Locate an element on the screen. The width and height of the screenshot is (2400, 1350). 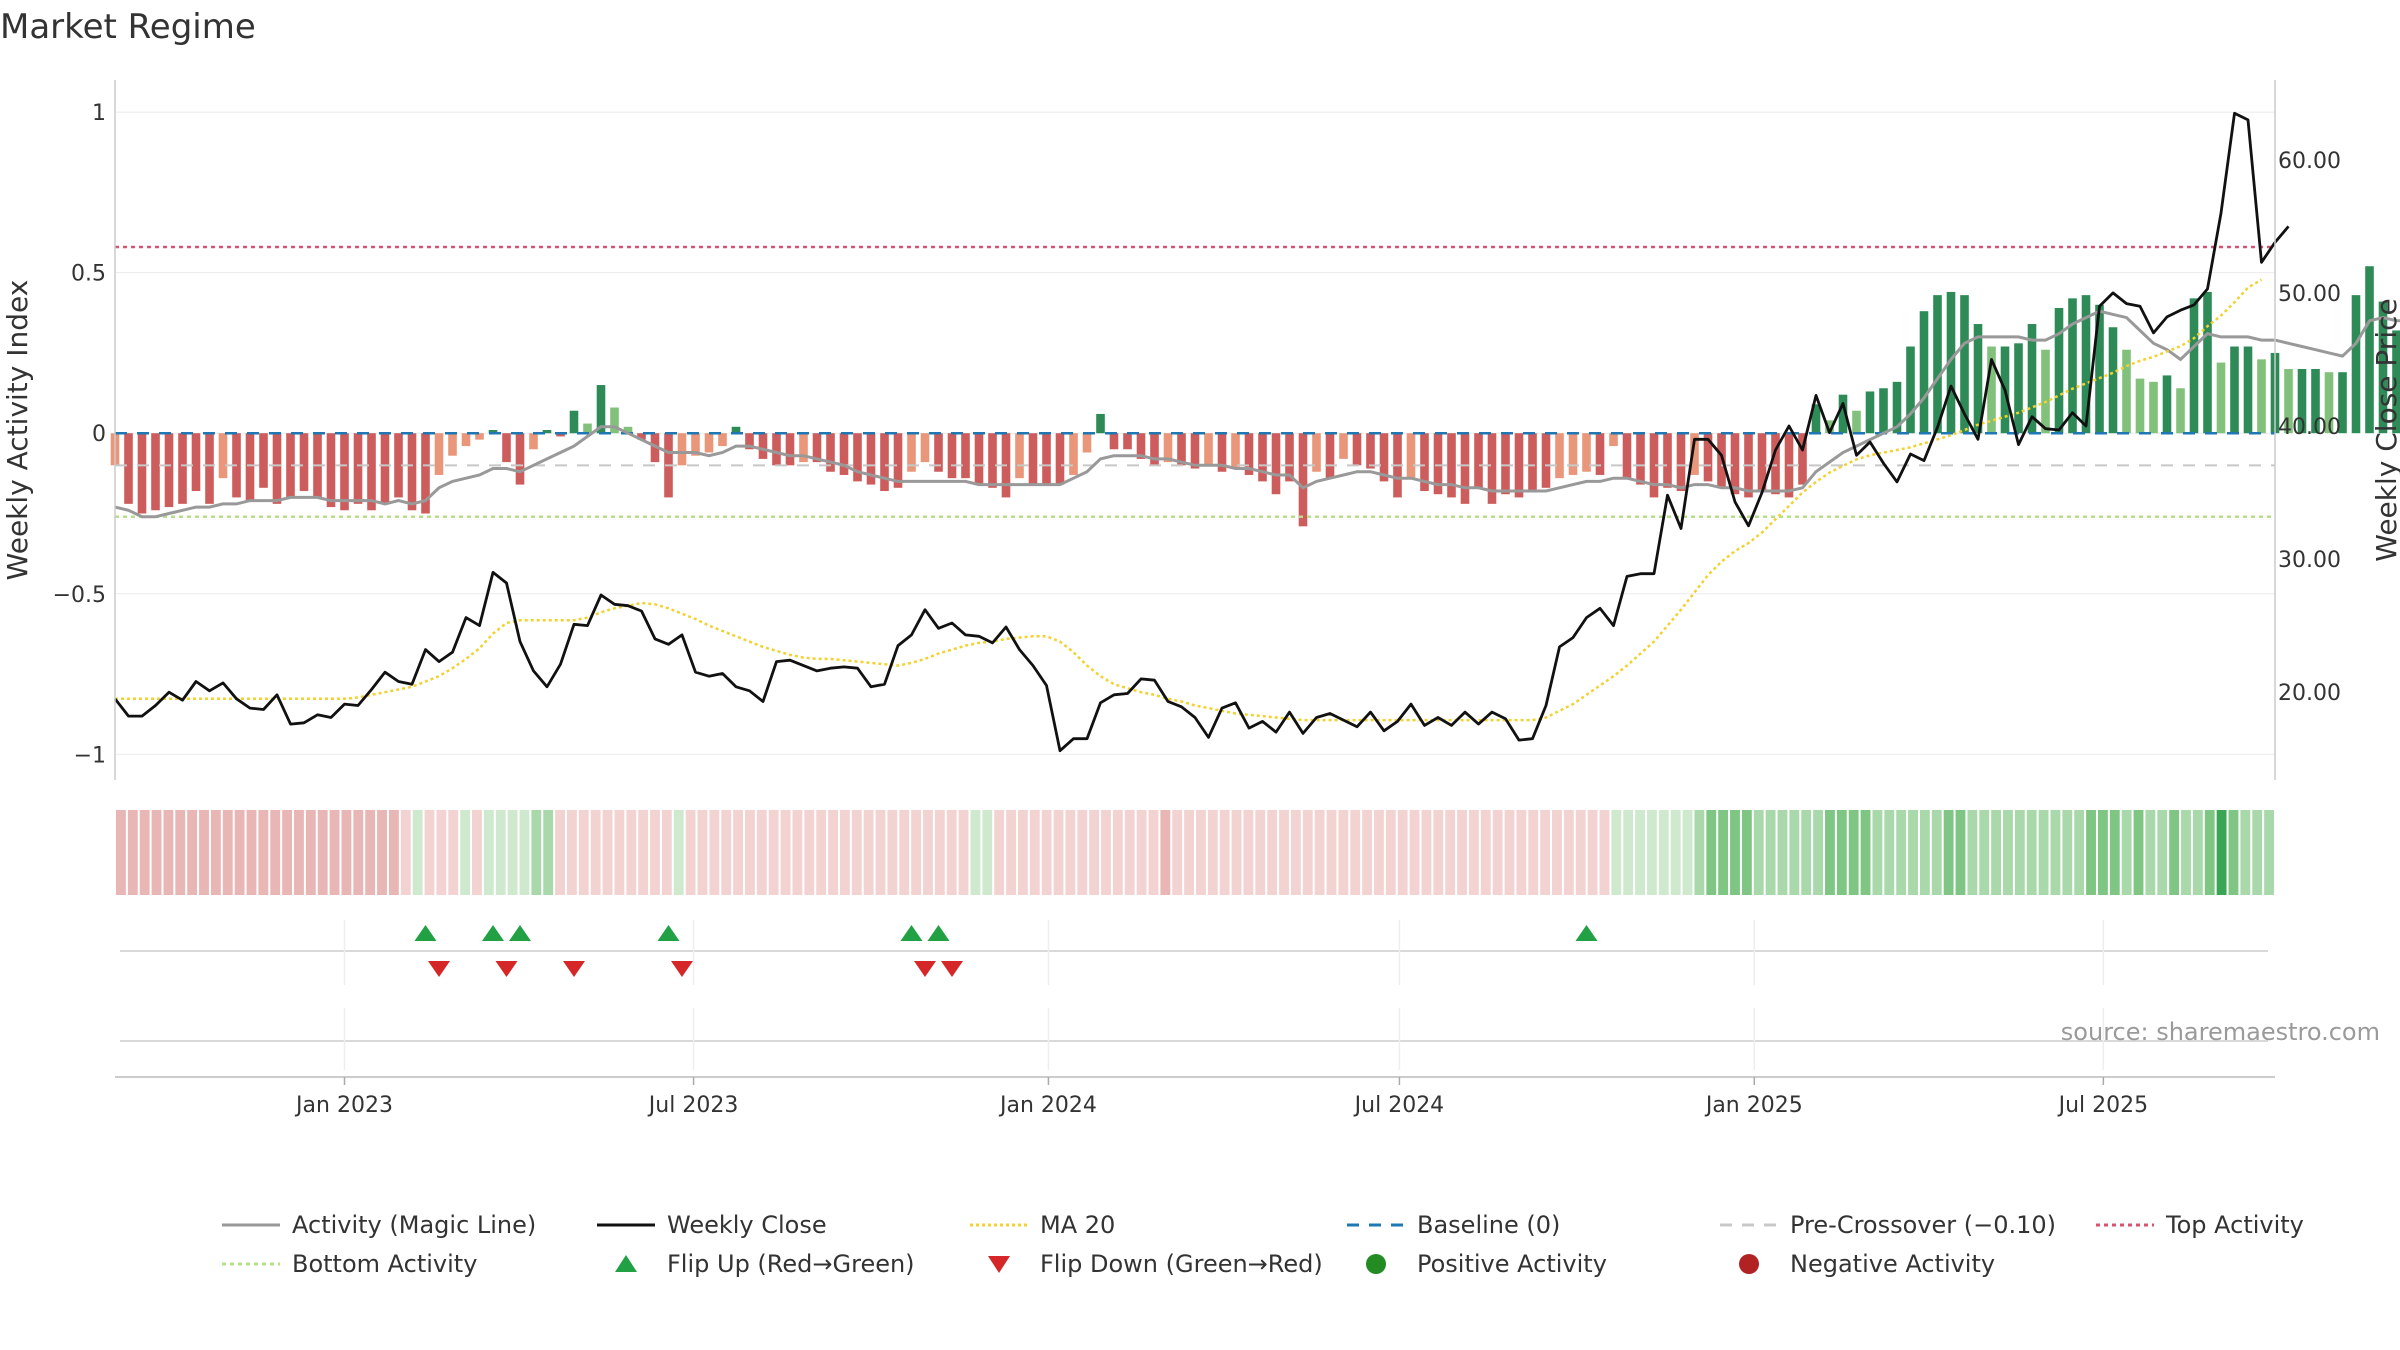
x-tick-label: Jan 2025 is located at coordinates (1753, 1105).